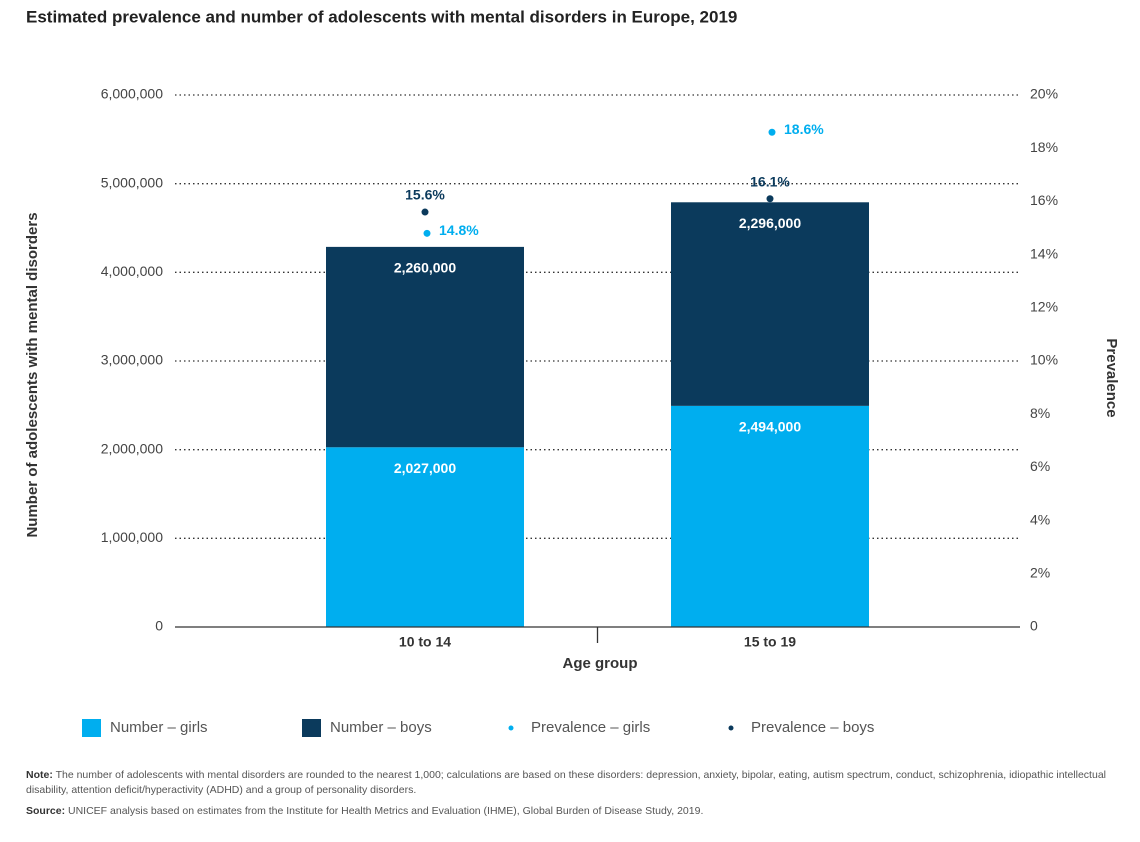  What do you see at coordinates (39, 775) in the screenshot?
I see `note-label: Note:` at bounding box center [39, 775].